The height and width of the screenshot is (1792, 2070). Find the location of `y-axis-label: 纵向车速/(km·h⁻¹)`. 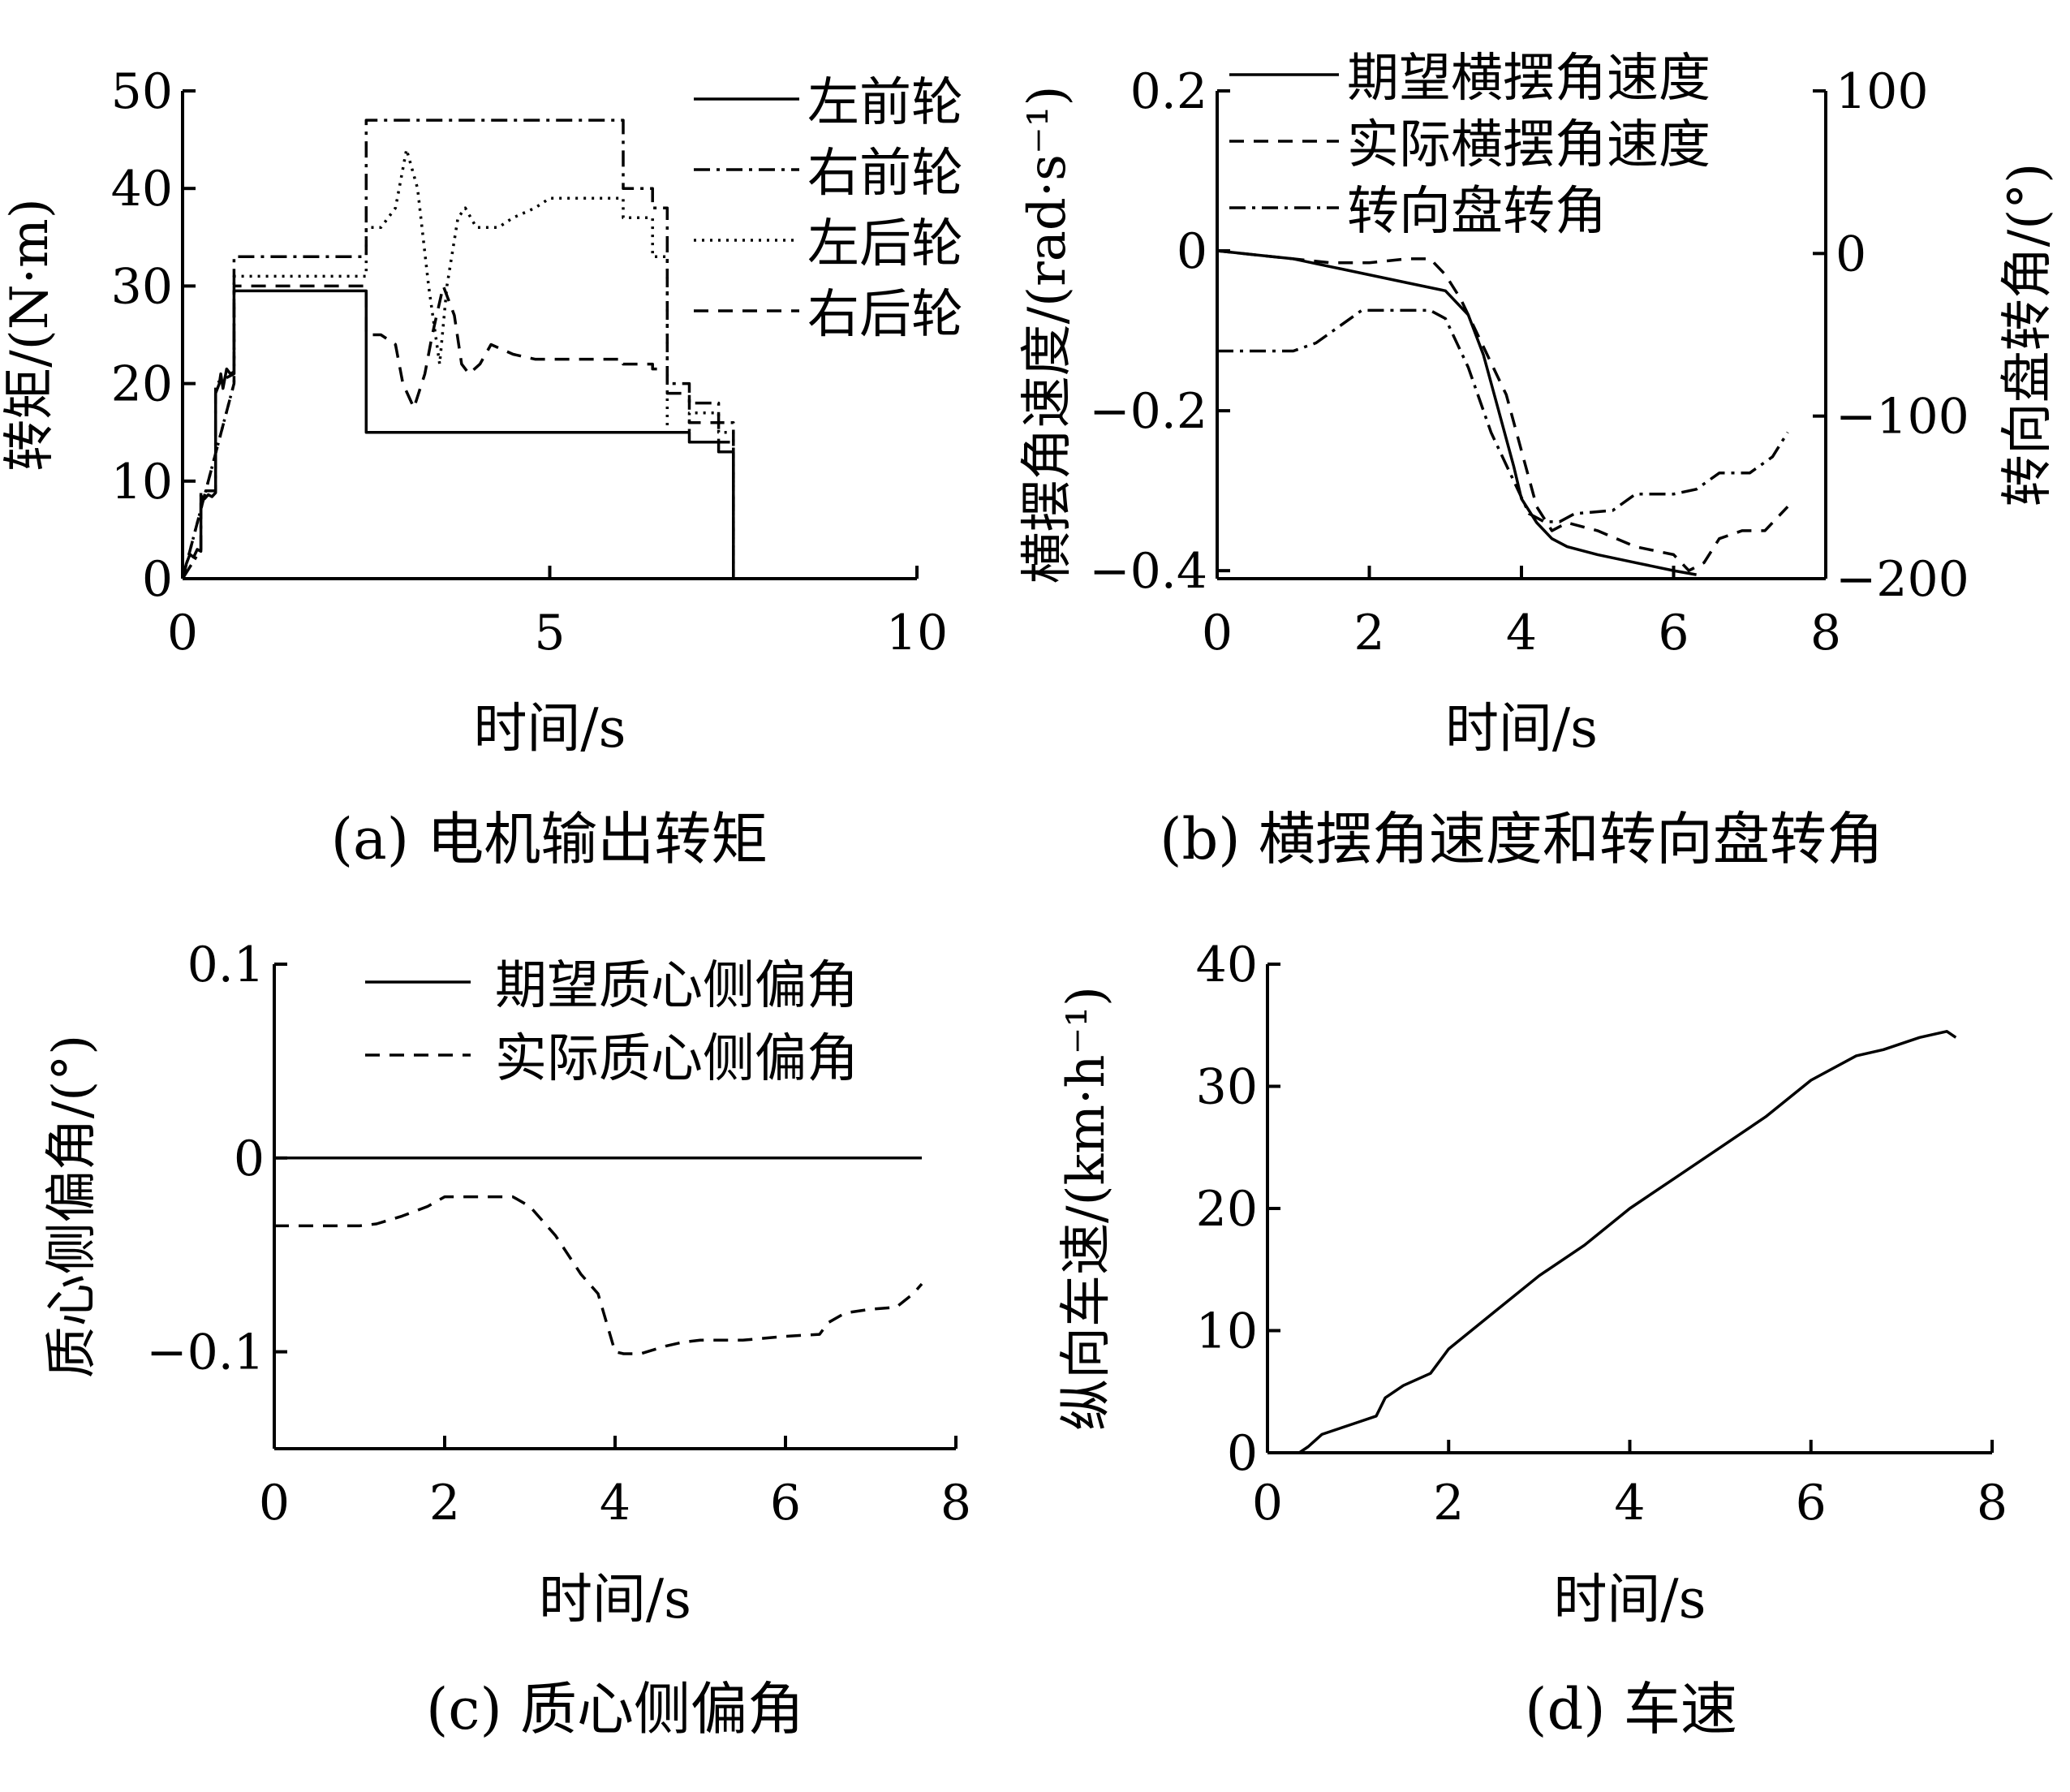

y-axis-label: 纵向车速/(km·h⁻¹) is located at coordinates (1087, 1208).